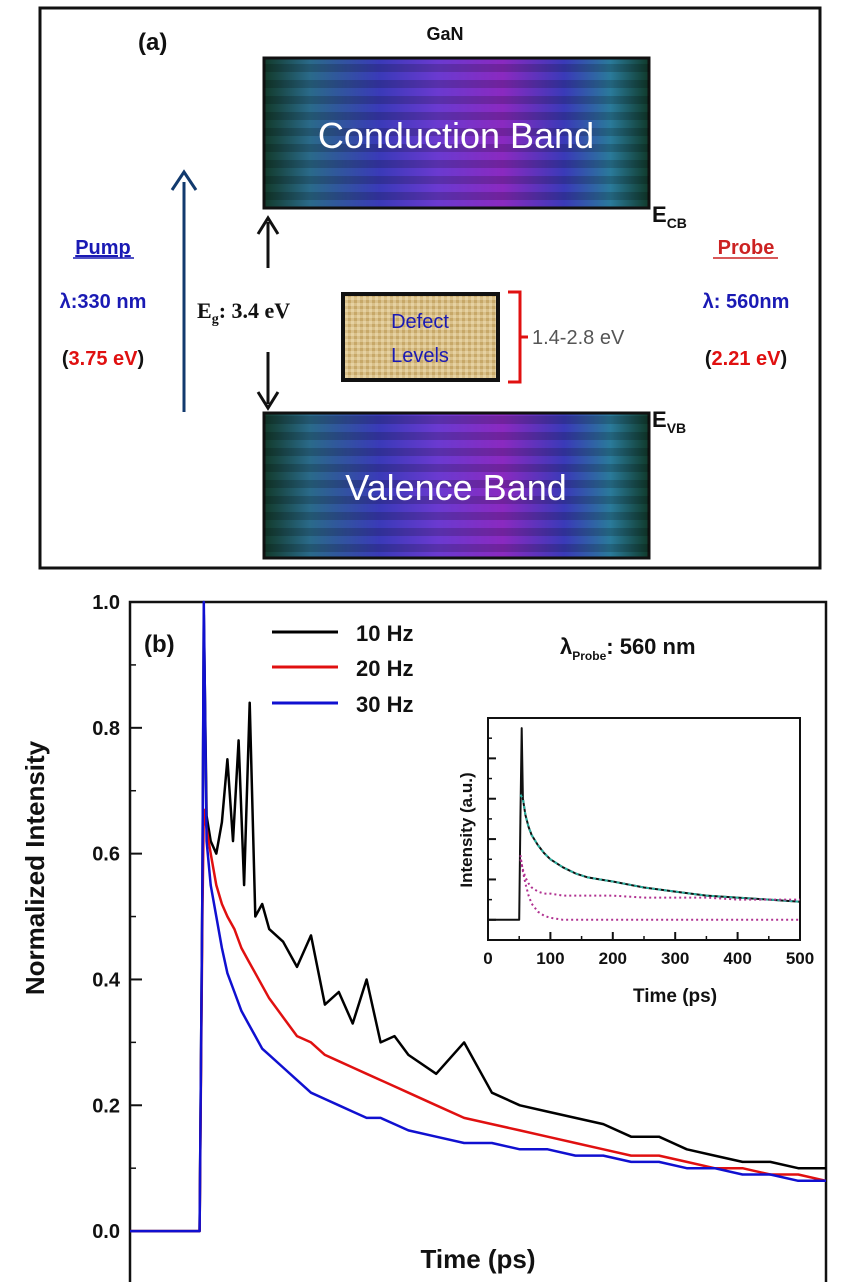 The height and width of the screenshot is (1282, 858). I want to click on inset-x-tick-label-1: 100, so click(550, 958).